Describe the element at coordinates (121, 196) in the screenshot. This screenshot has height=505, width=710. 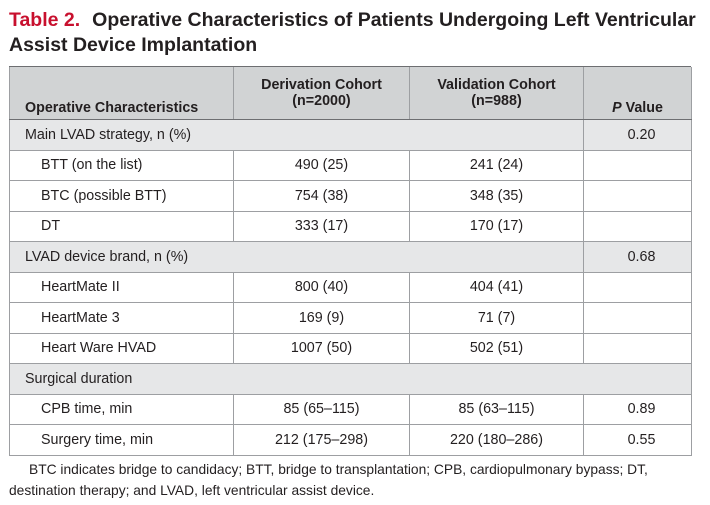
I see `row-label: BTC (possible BTT)` at that location.